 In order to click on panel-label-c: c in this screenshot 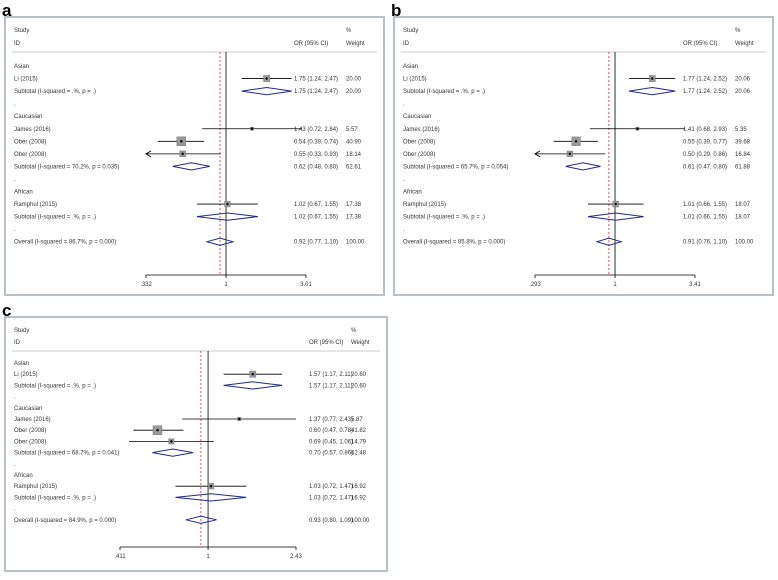, I will do `click(7, 310)`.